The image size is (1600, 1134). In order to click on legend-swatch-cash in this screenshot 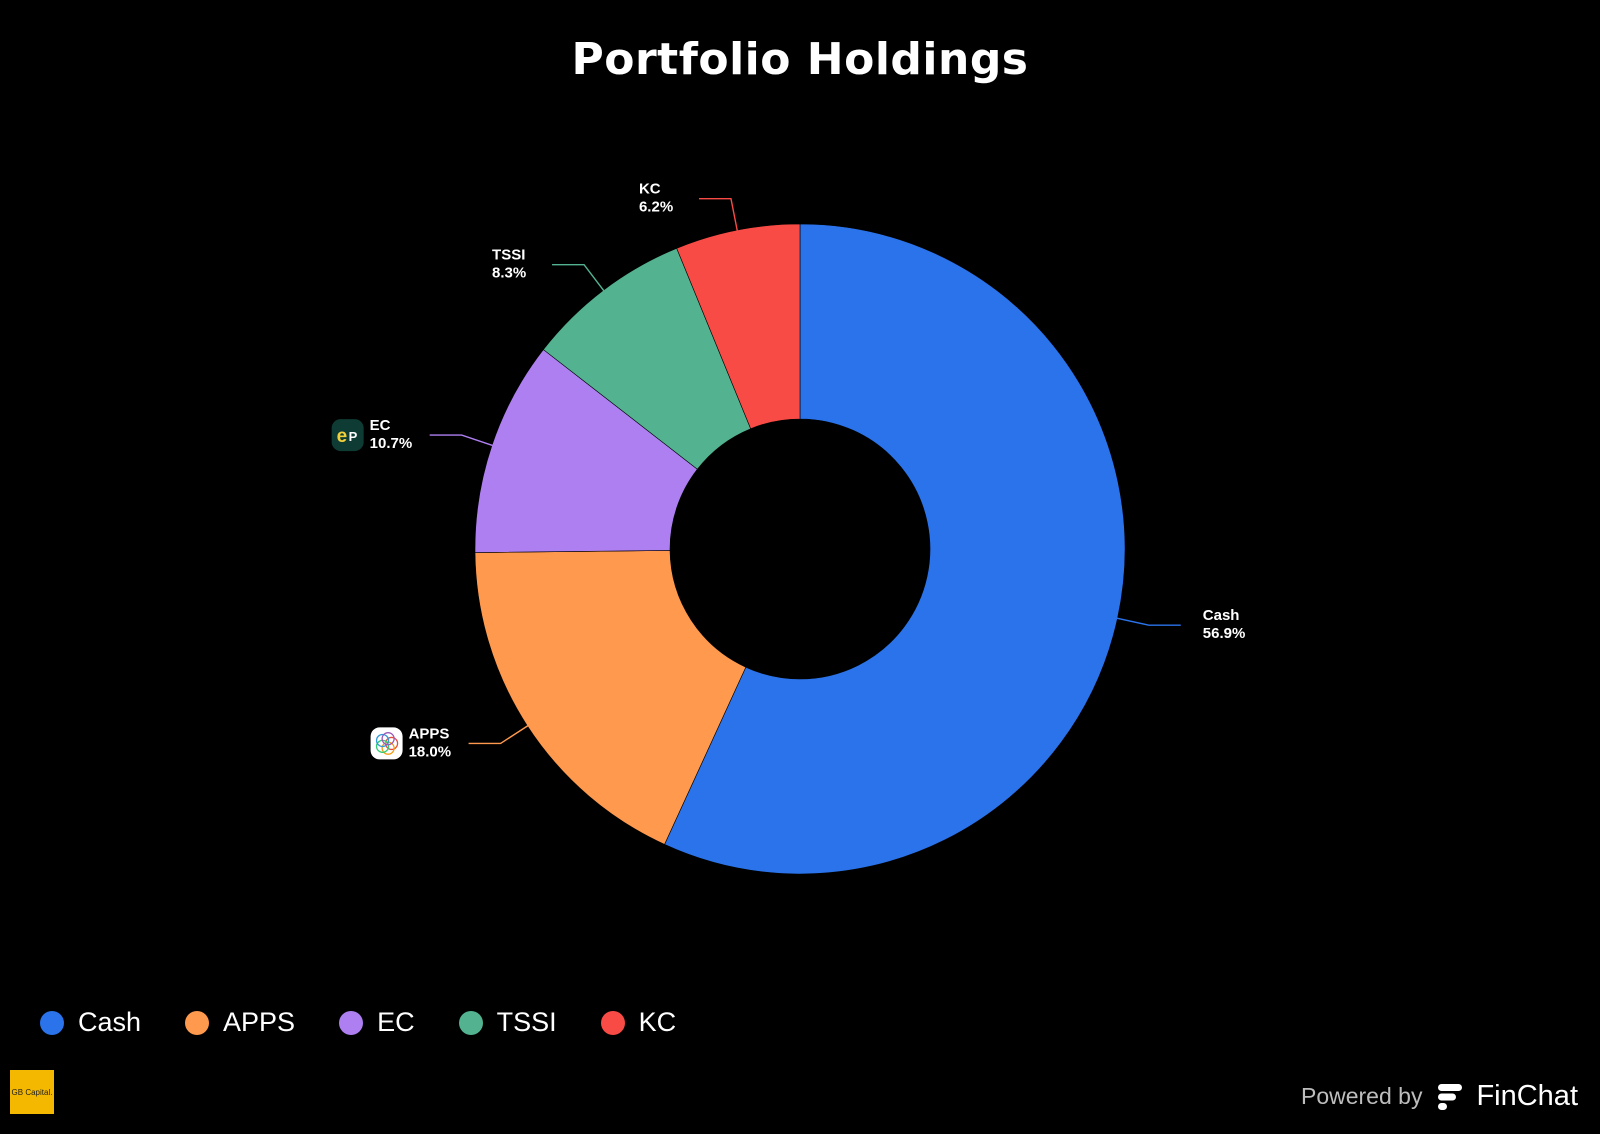, I will do `click(52, 1022)`.